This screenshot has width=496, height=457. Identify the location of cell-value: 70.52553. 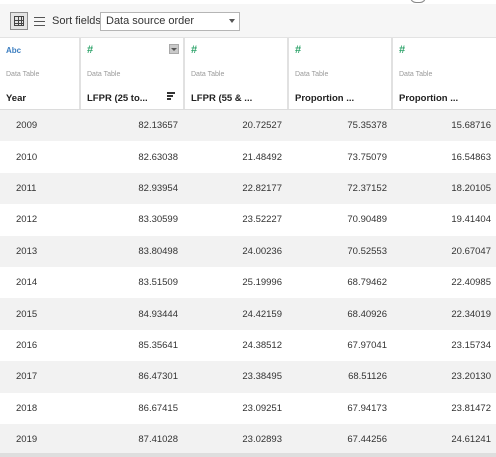
(367, 251).